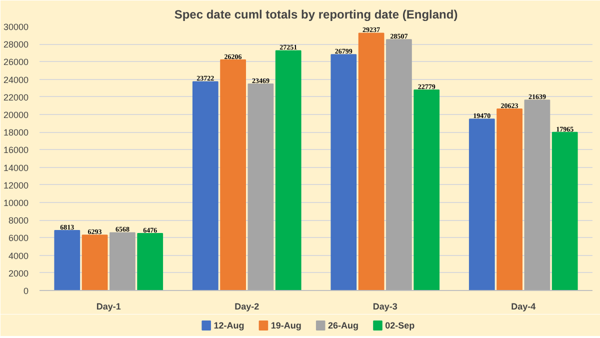 The width and height of the screenshot is (600, 338). Describe the element at coordinates (229, 325) in the screenshot. I see `legend-label: 12-Aug` at that location.